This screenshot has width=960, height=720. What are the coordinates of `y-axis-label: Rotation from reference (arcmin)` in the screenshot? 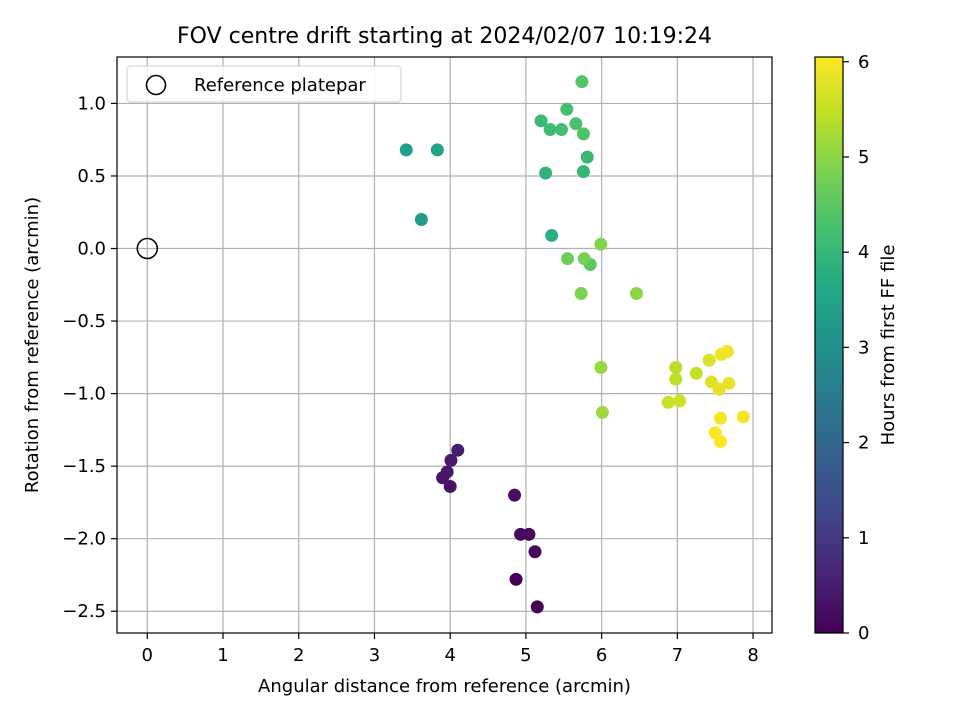 It's located at (32, 345).